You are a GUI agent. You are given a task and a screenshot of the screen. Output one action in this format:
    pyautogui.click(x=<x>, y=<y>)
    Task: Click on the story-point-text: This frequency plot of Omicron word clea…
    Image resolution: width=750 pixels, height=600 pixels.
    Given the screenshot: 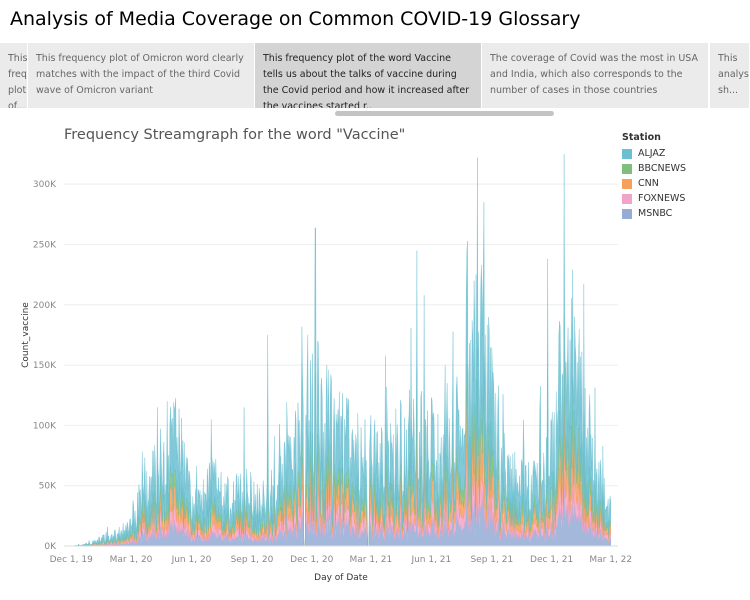 What is the action you would take?
    pyautogui.click(x=140, y=74)
    